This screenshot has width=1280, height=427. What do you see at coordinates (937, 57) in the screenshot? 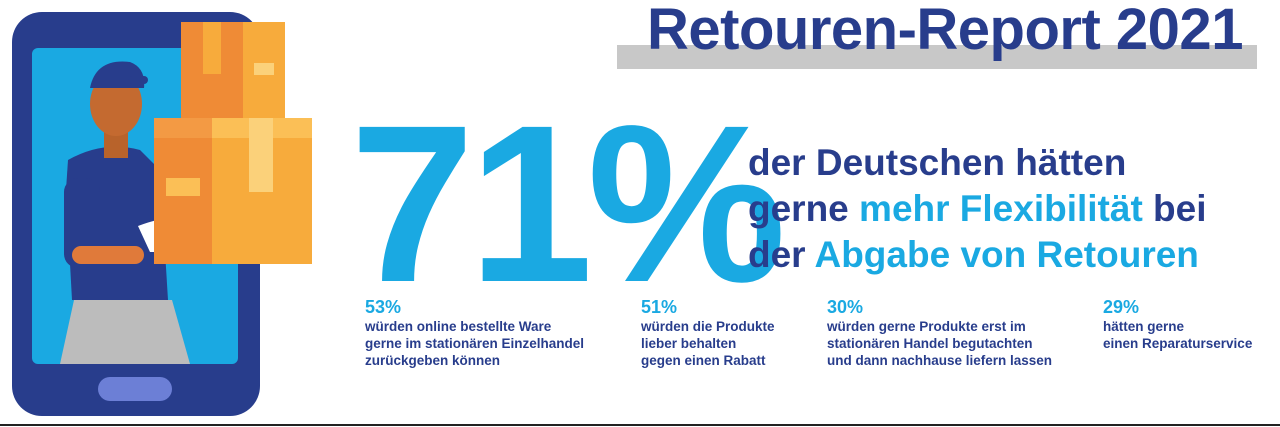
I see `title-underline` at bounding box center [937, 57].